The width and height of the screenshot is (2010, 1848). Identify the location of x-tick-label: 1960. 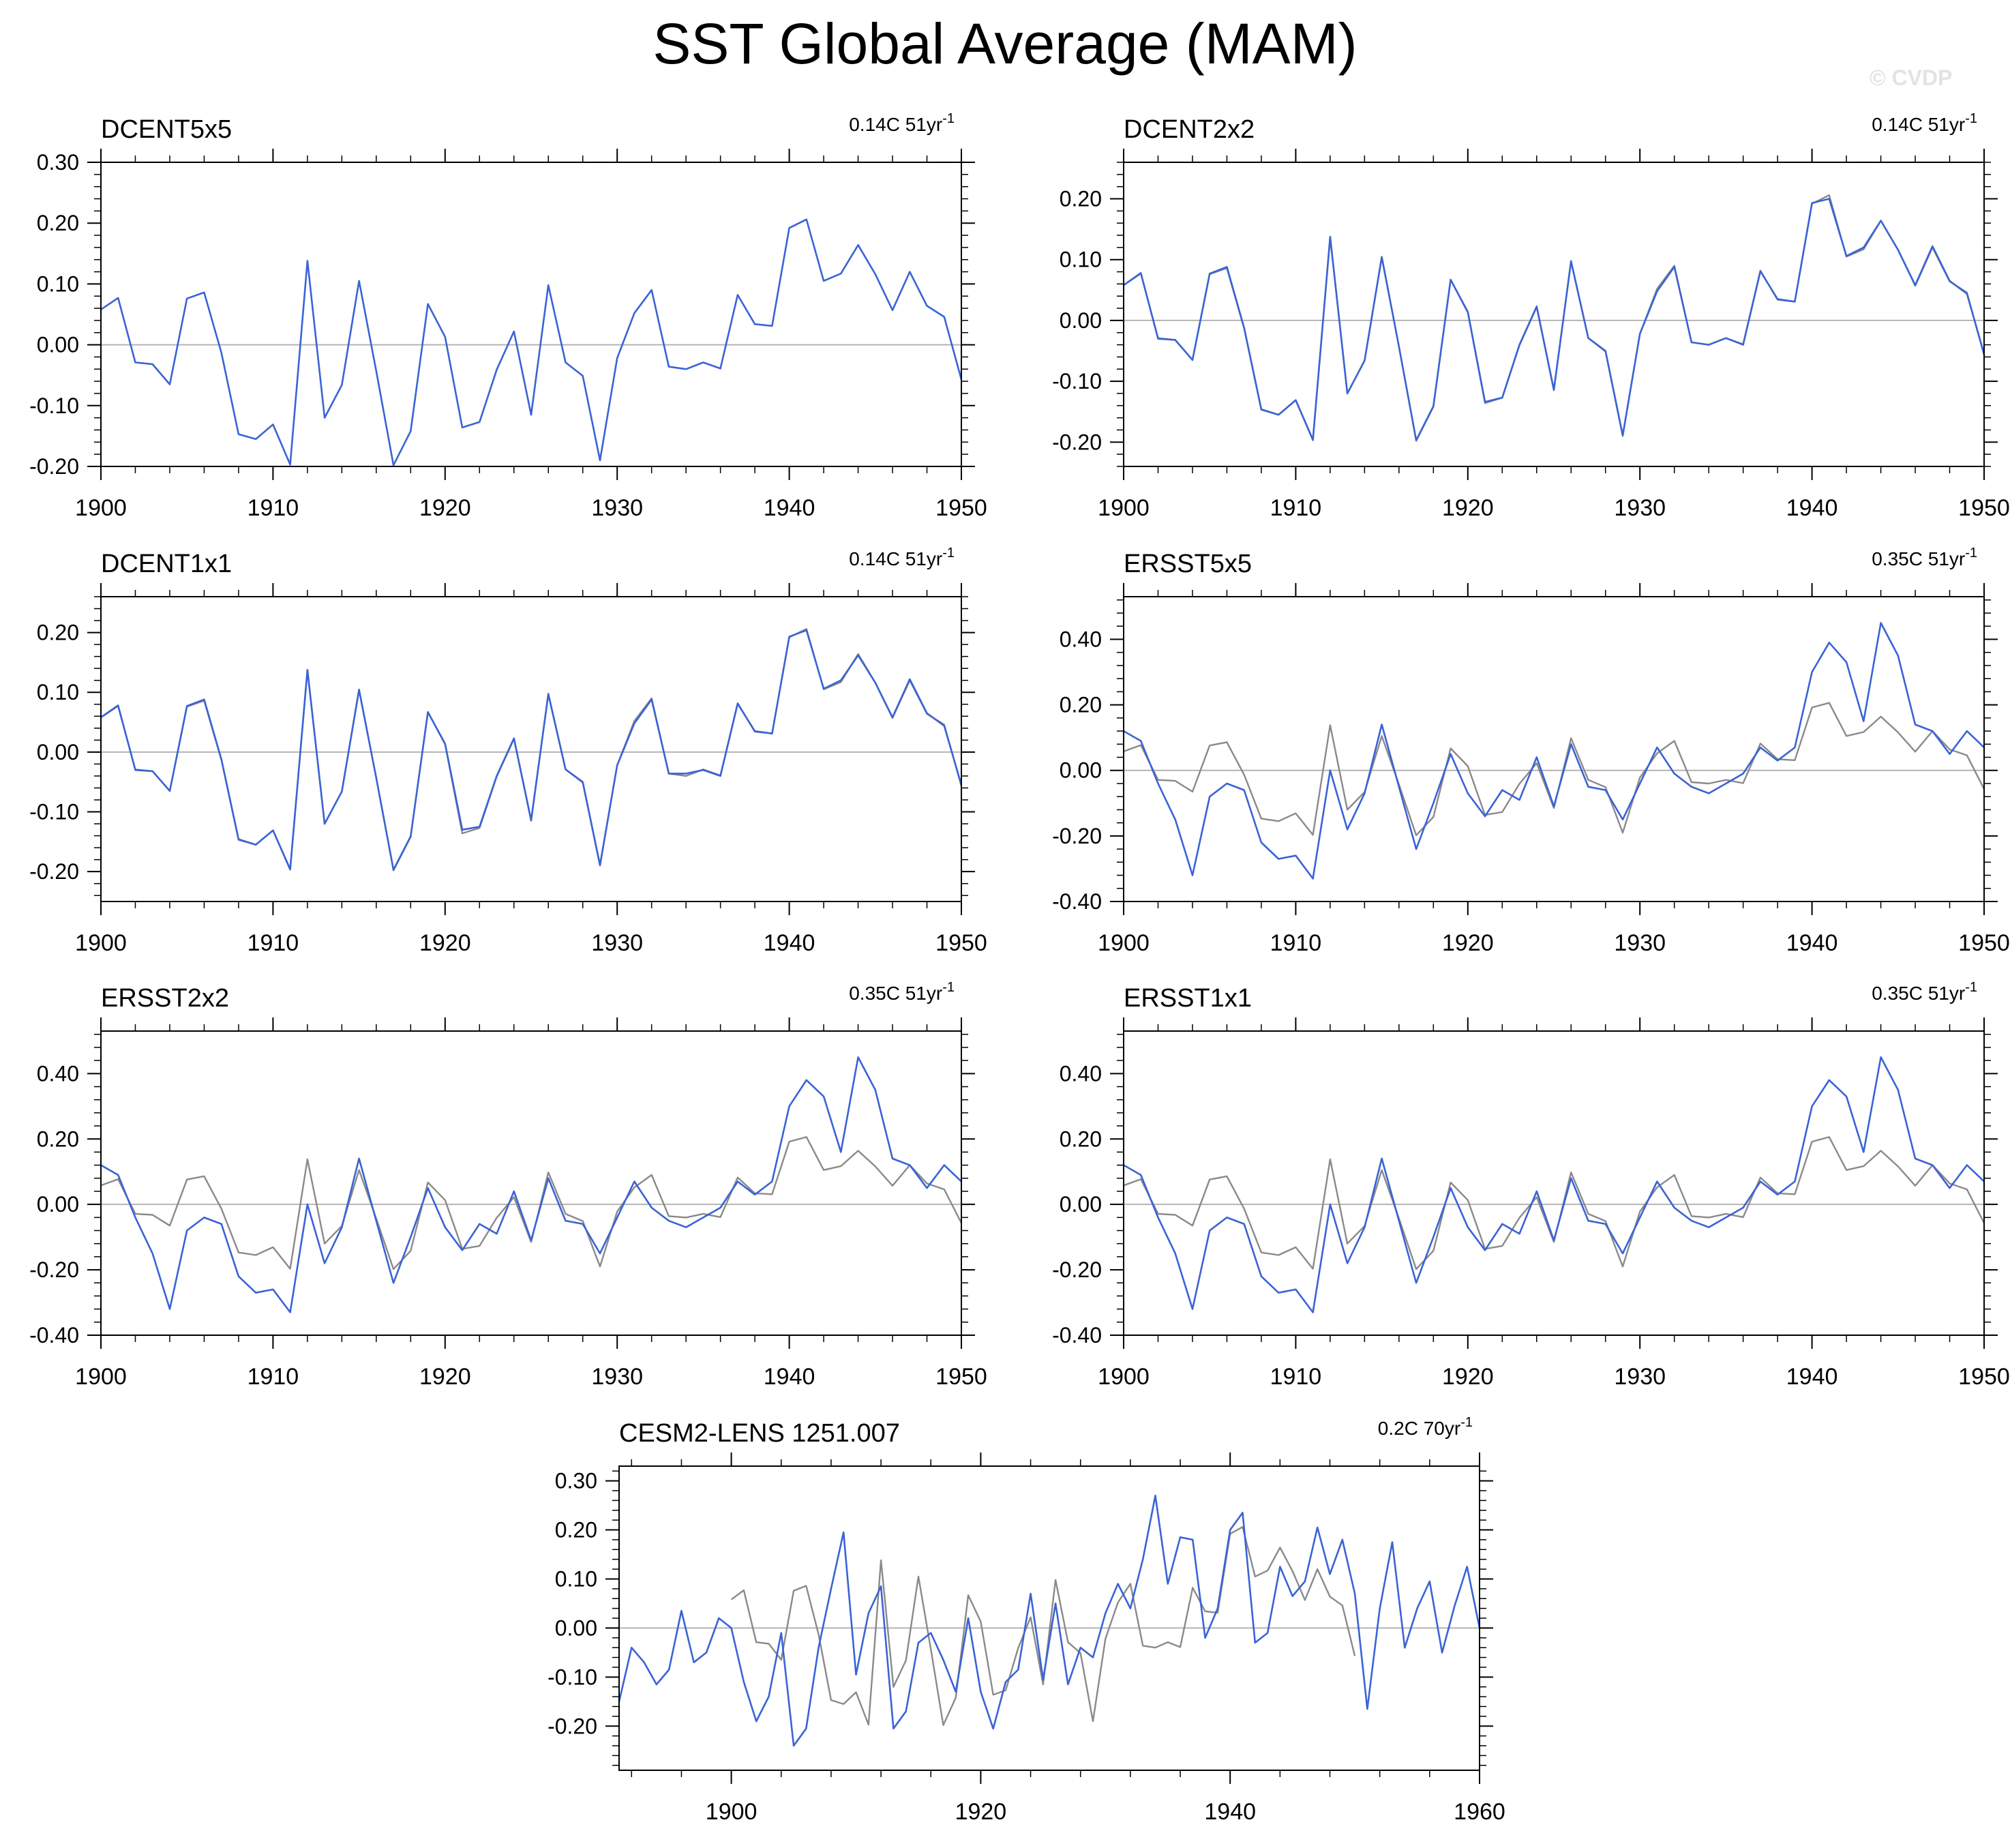
(1479, 1812).